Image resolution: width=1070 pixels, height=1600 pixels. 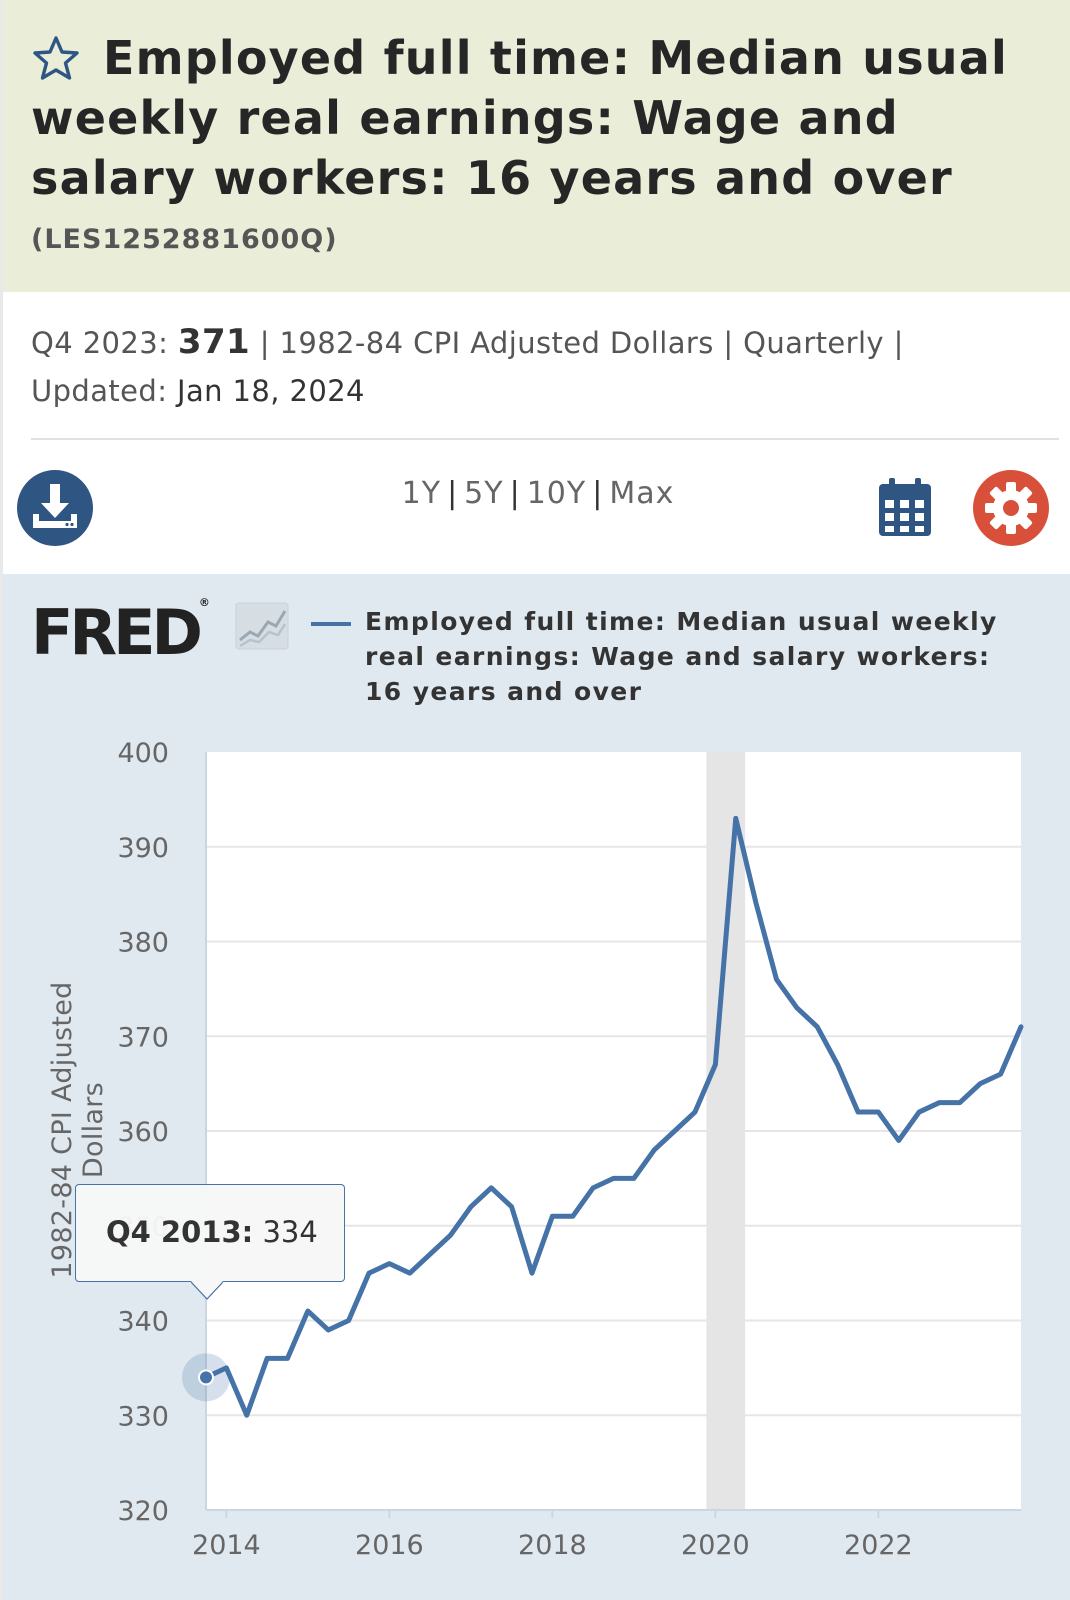 What do you see at coordinates (813, 343) in the screenshot?
I see `frequency-label: Quarterly` at bounding box center [813, 343].